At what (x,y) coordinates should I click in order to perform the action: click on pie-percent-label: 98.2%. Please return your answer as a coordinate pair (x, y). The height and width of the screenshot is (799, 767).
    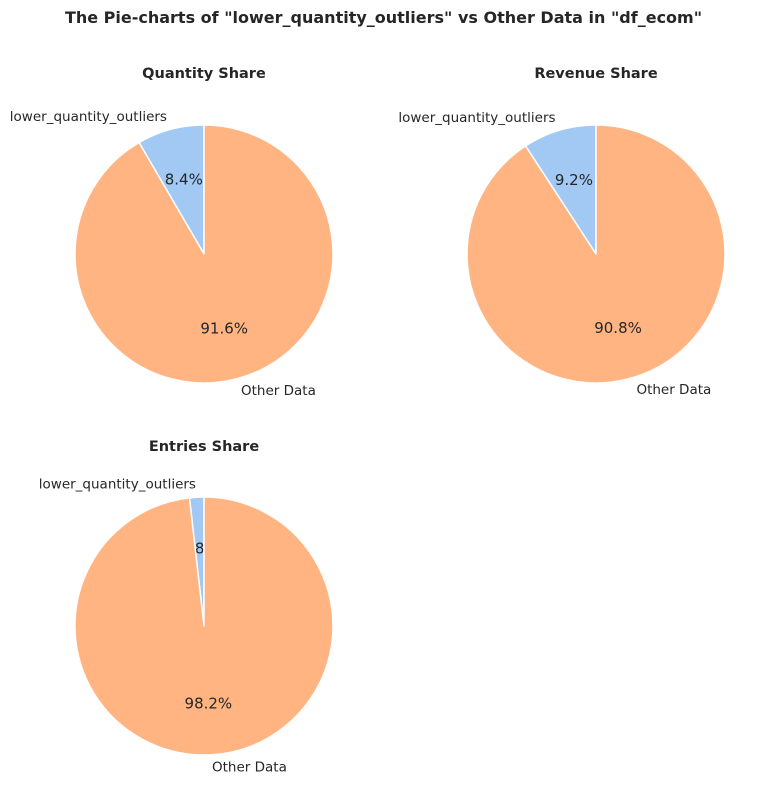
    Looking at the image, I should click on (209, 703).